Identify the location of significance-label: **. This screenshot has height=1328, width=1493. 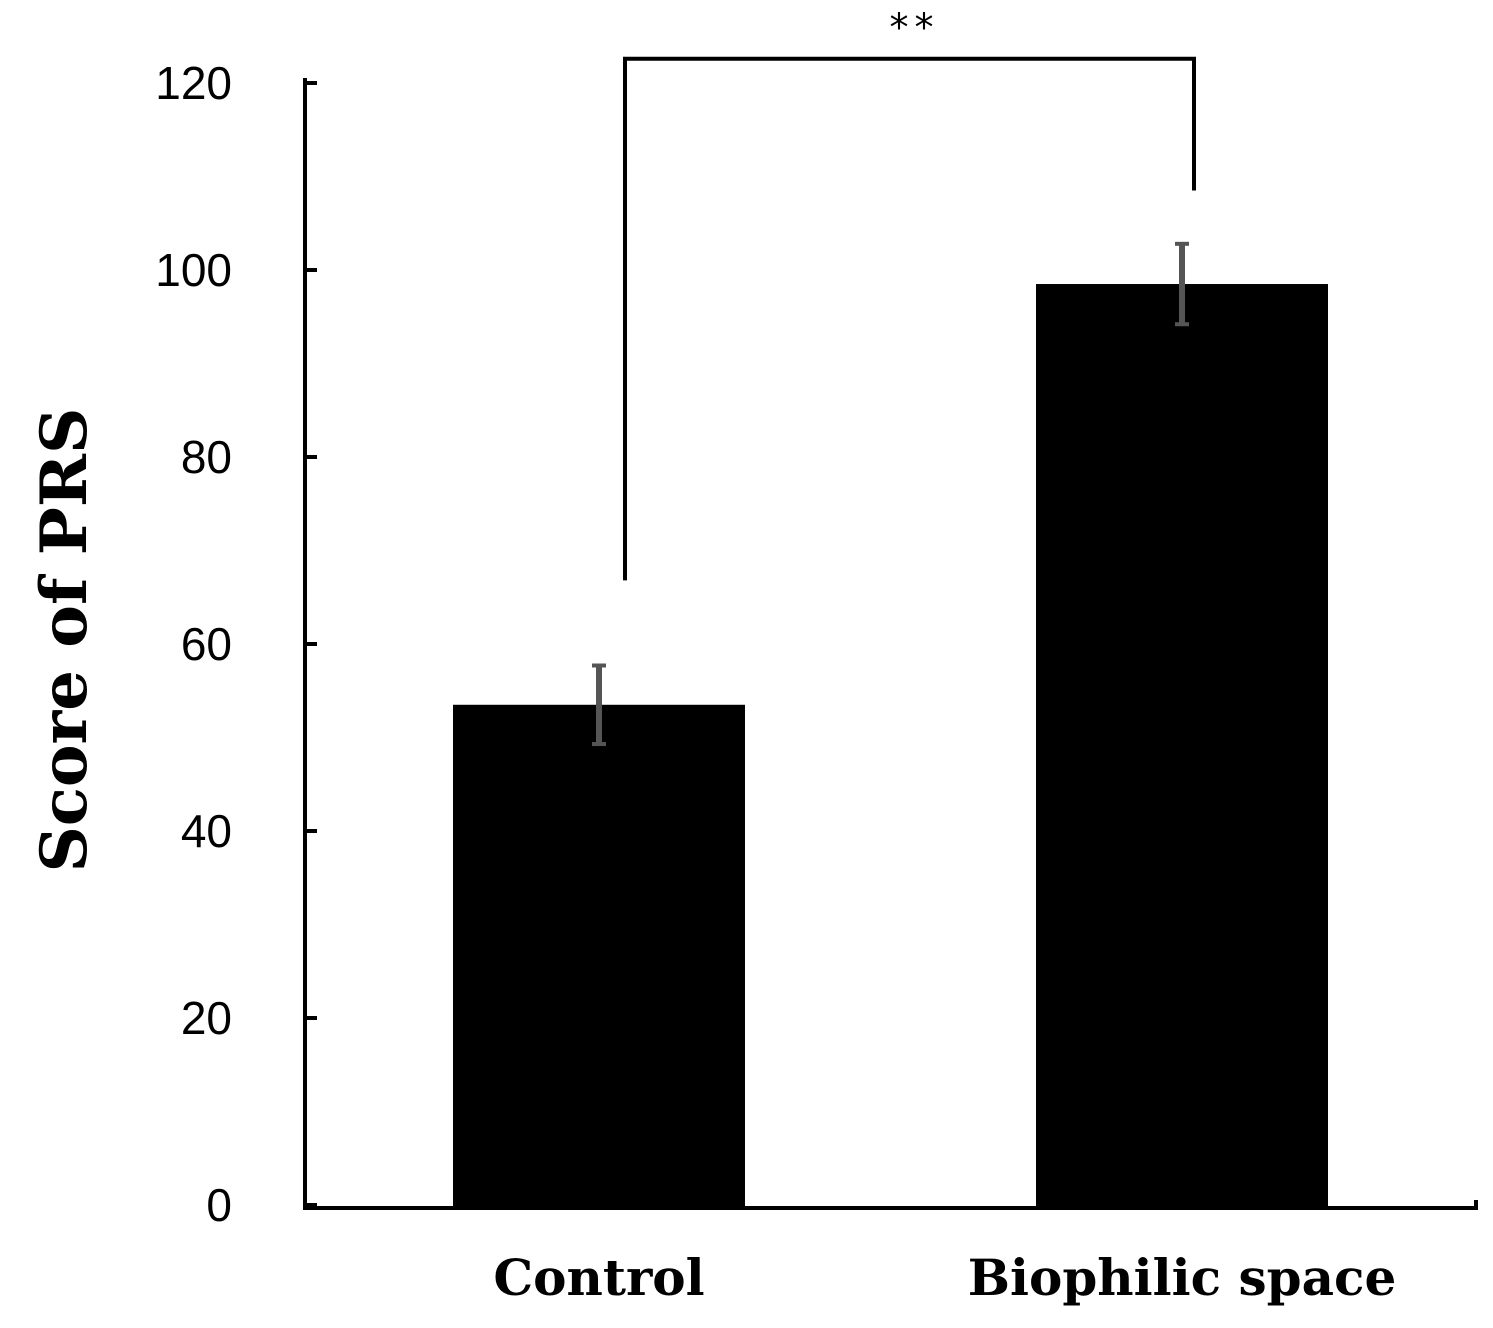
(915, 28).